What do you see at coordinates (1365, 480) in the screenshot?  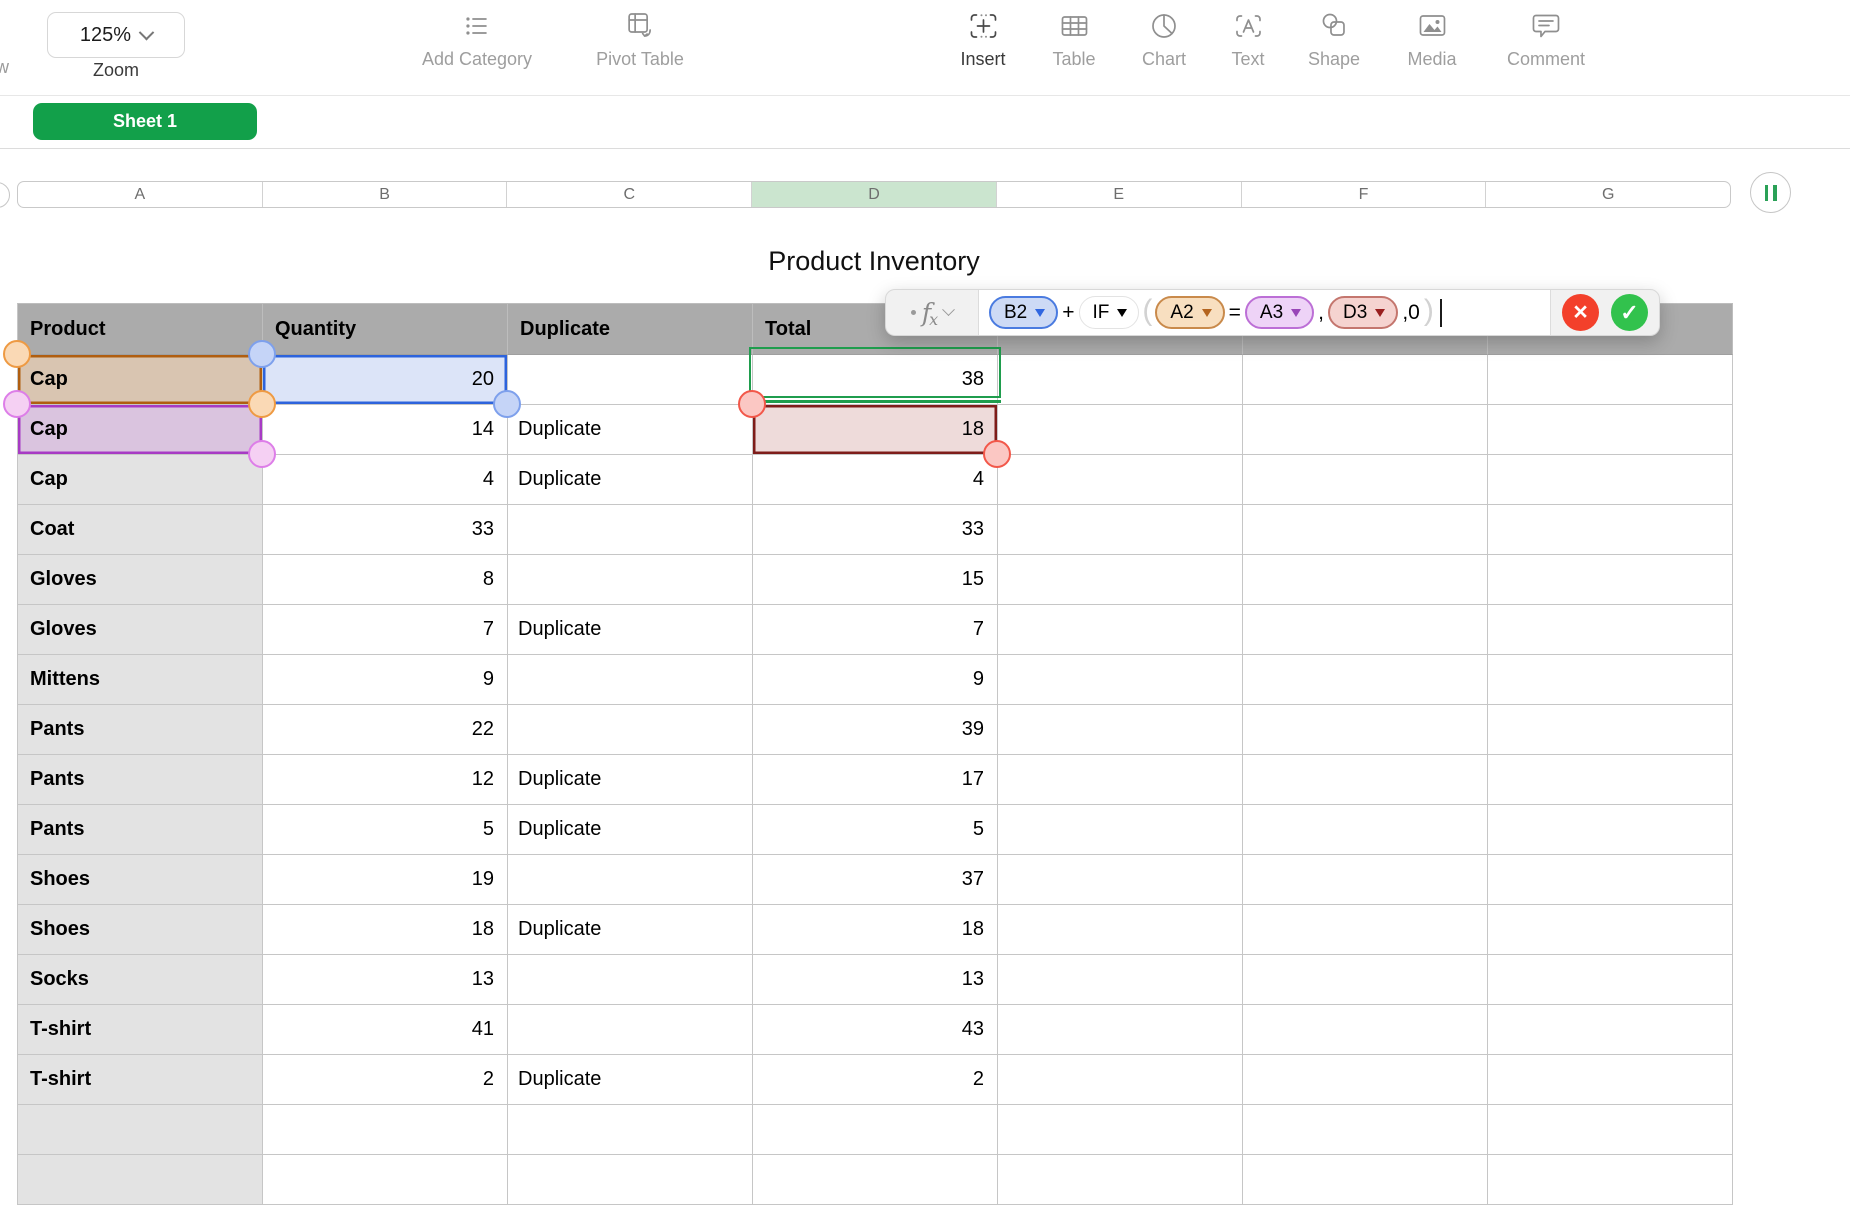 I see `cell-F4` at bounding box center [1365, 480].